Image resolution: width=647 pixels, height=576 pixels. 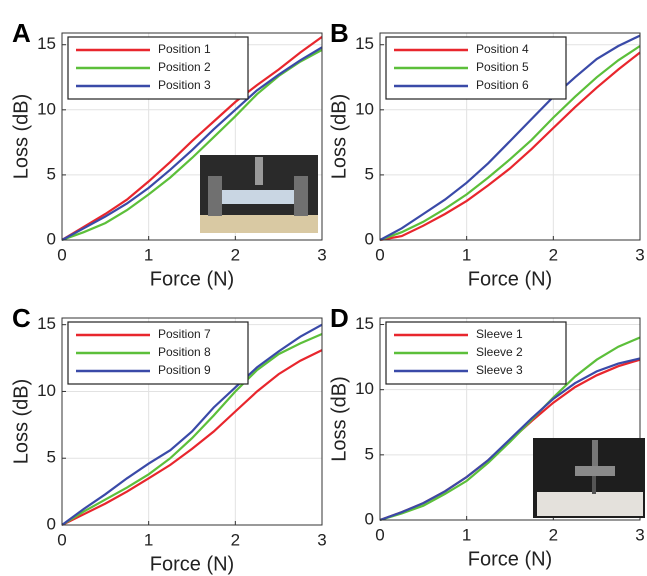 What do you see at coordinates (184, 352) in the screenshot?
I see `legend-label: Position 8` at bounding box center [184, 352].